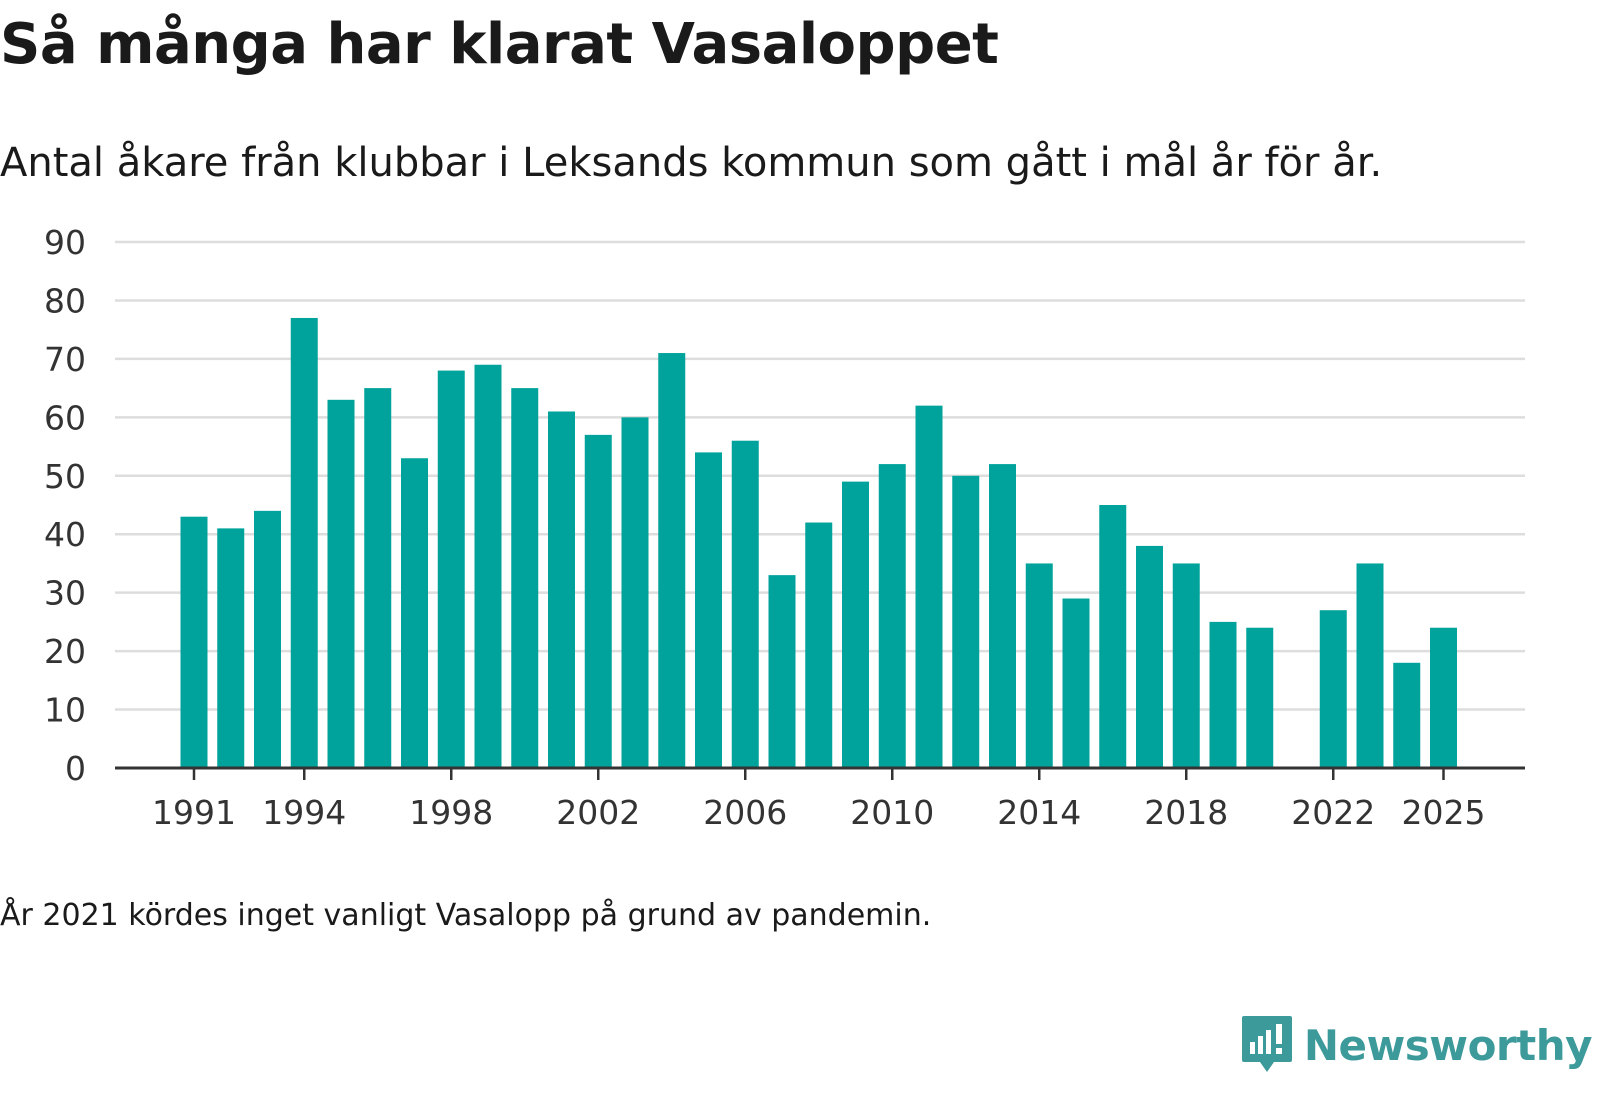  Describe the element at coordinates (819, 645) in the screenshot. I see `bar-2008` at that location.